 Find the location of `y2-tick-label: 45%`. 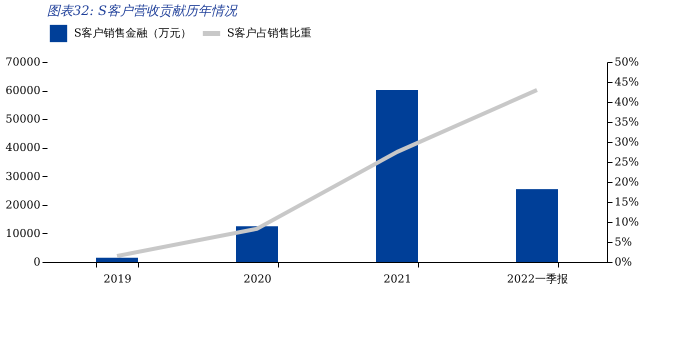

y2-tick-label: 45% is located at coordinates (626, 82).